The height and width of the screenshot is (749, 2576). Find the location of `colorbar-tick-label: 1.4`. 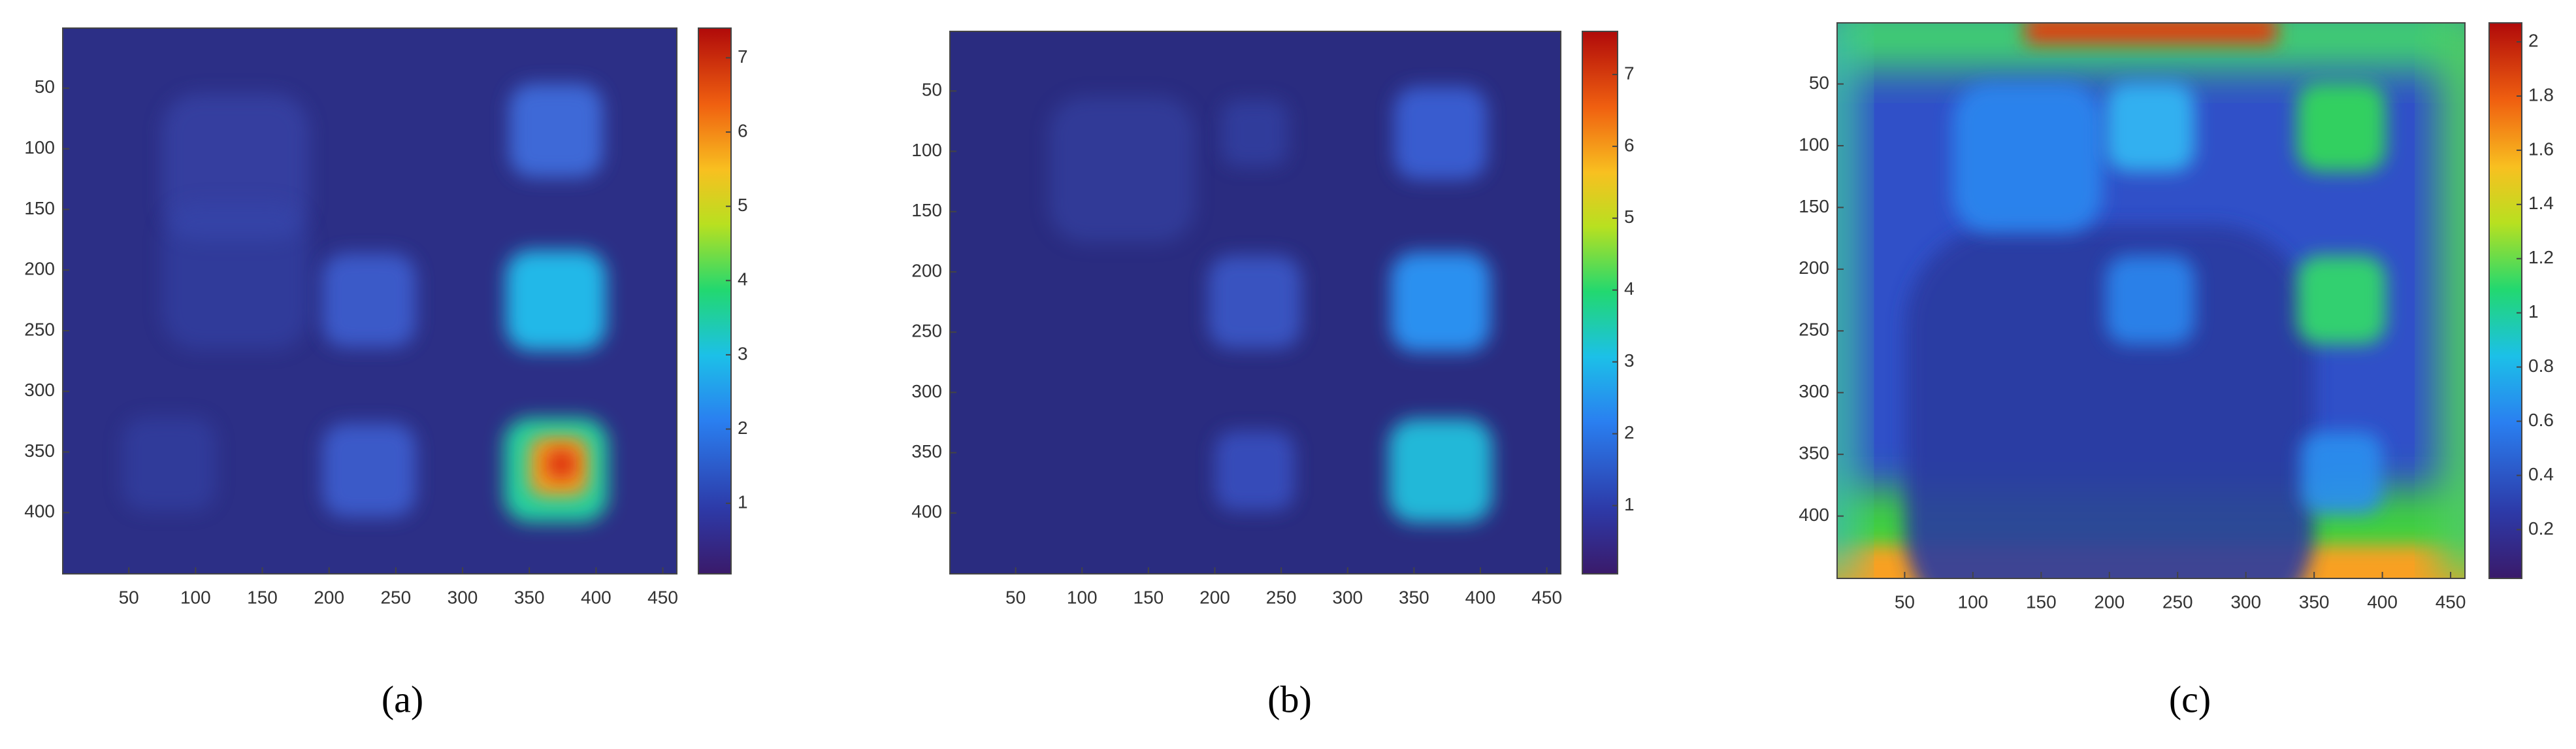

colorbar-tick-label: 1.4 is located at coordinates (2541, 203).